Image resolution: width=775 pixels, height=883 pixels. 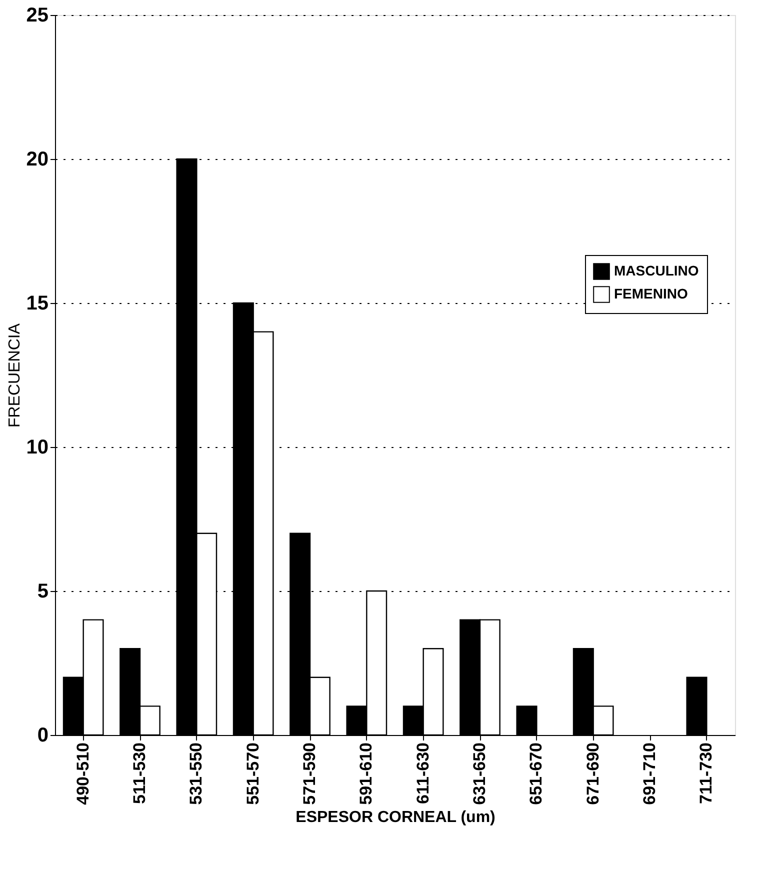 What do you see at coordinates (706, 773) in the screenshot?
I see `x-tick-label: 711-730` at bounding box center [706, 773].